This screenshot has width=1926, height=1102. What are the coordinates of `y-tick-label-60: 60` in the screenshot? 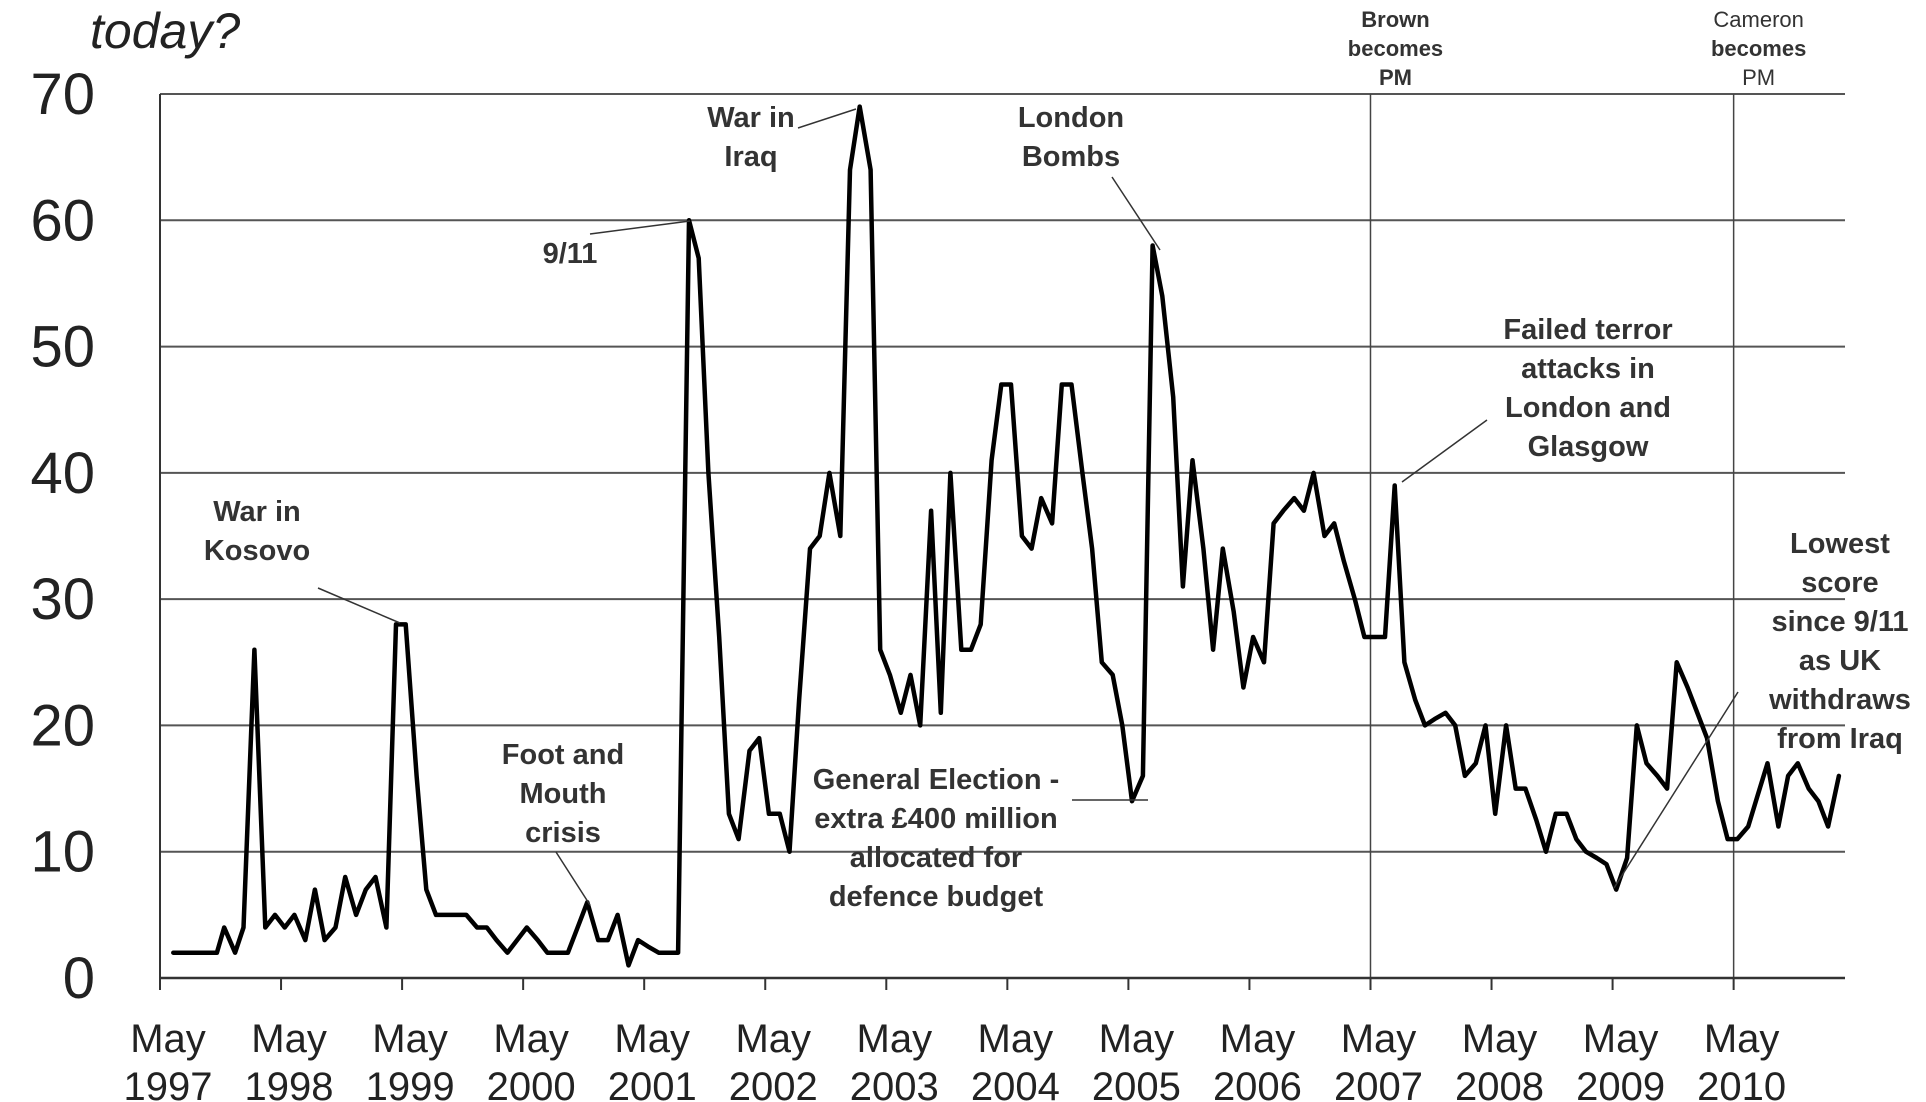 It's located at (62, 220).